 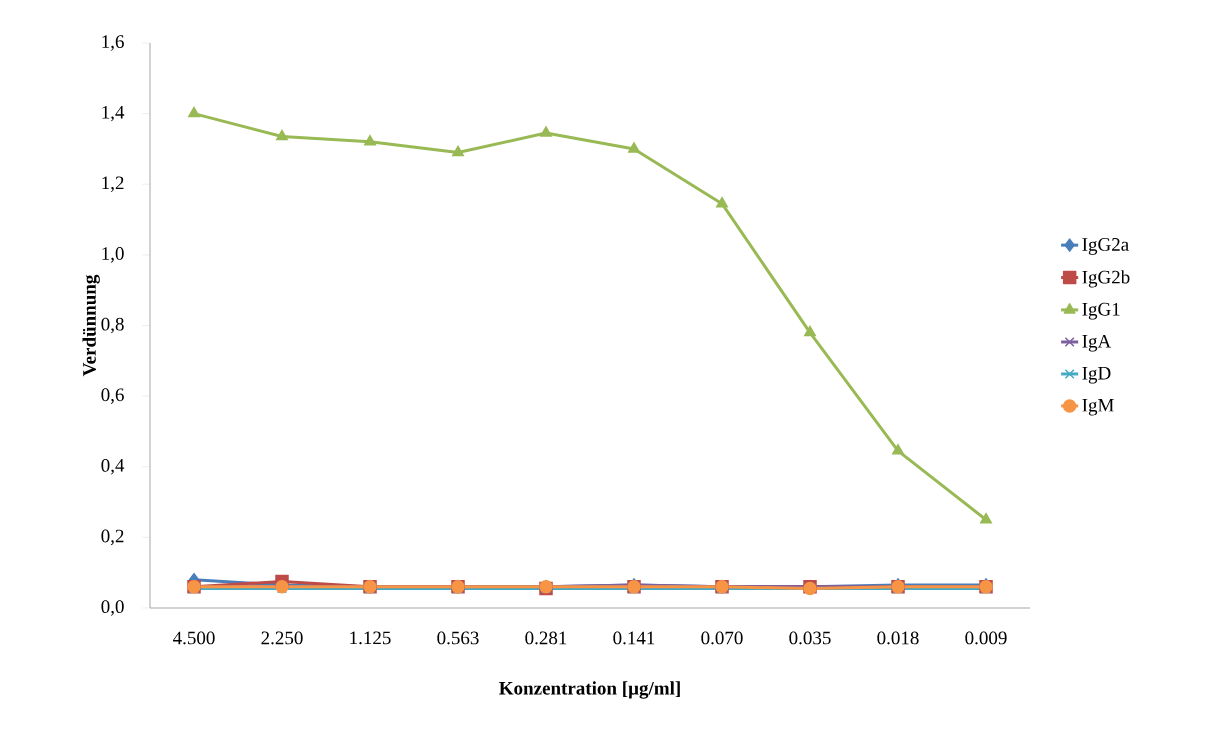 I want to click on y-tick-label: 1,2, so click(x=113, y=184).